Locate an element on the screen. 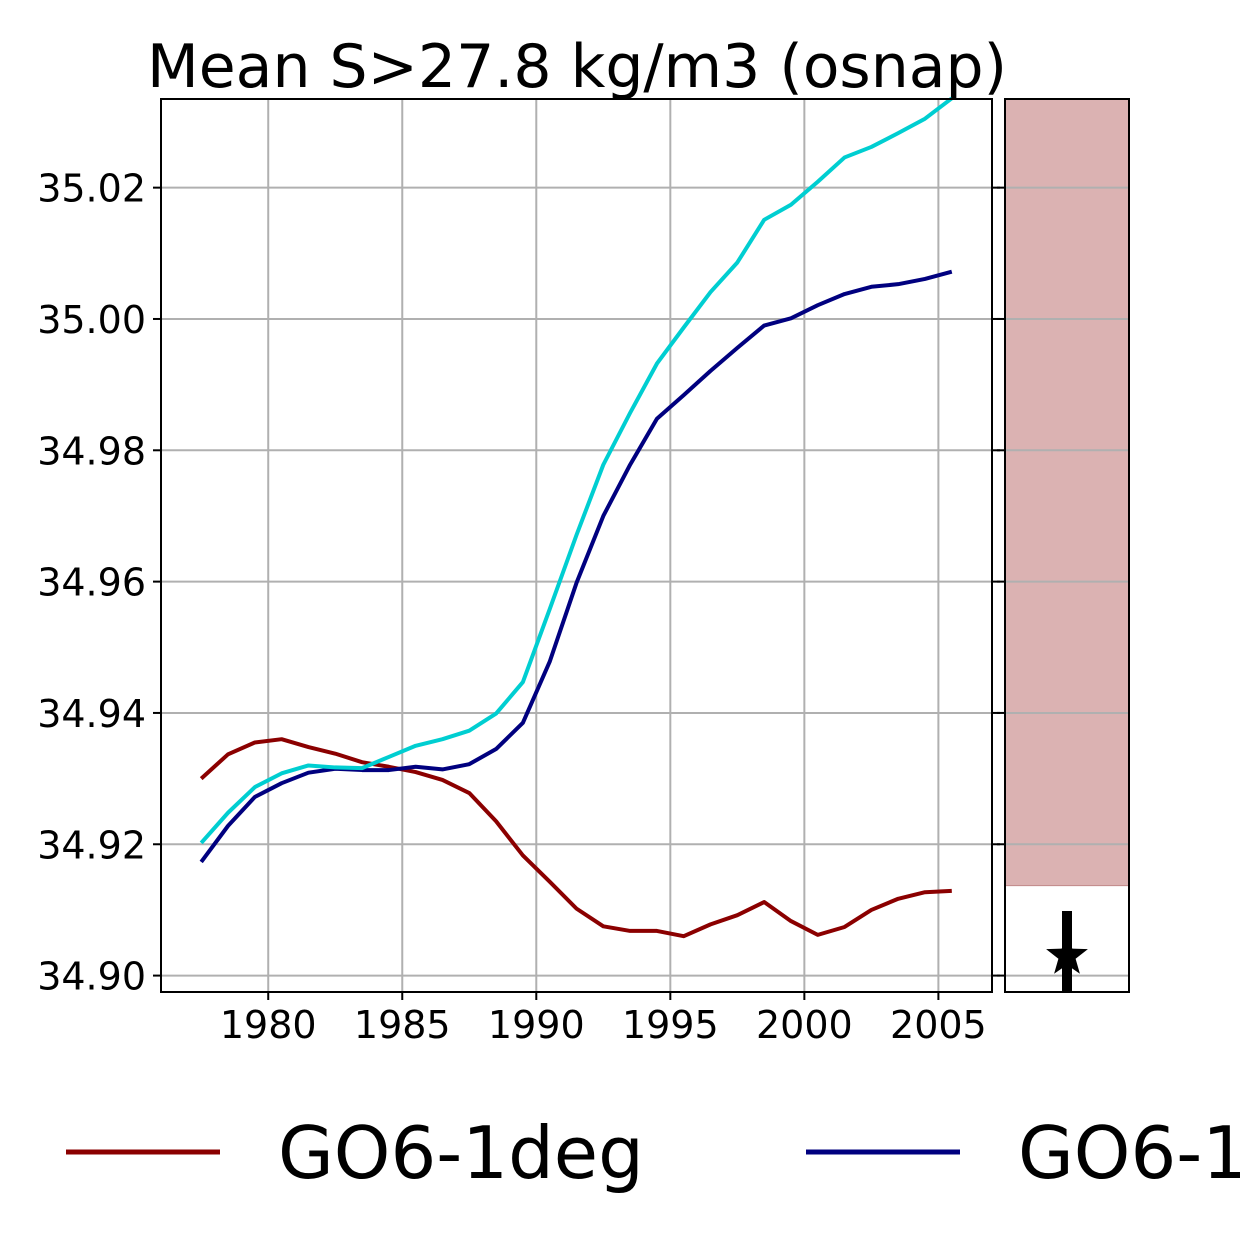  legend-label-go6-1: GO6-1 is located at coordinates (1129, 1153).